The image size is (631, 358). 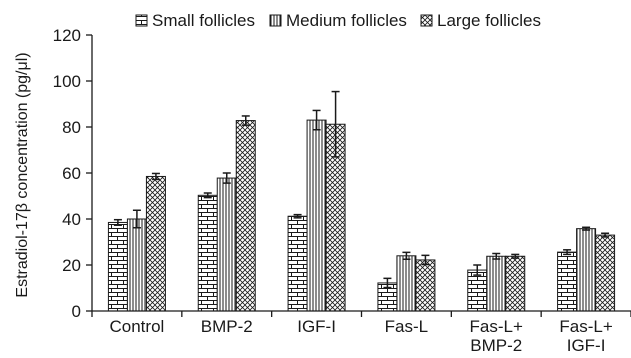 What do you see at coordinates (203, 20) in the screenshot?
I see `legend-label: Small follicles` at bounding box center [203, 20].